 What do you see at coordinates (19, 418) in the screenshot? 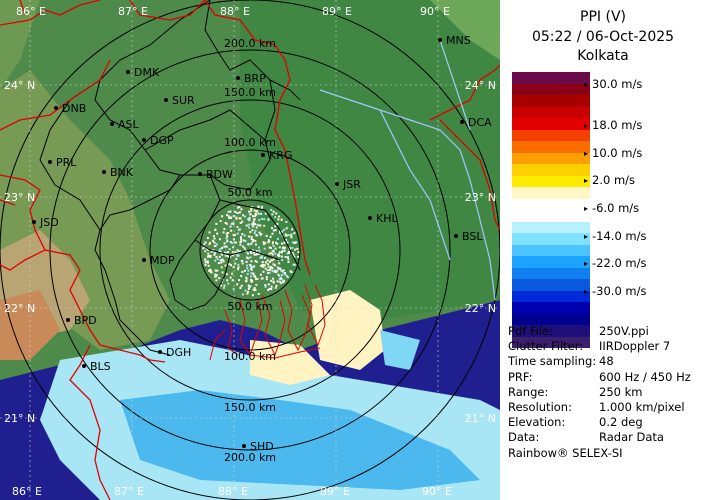
I see `lat-label-left-21: 21° N` at bounding box center [19, 418].